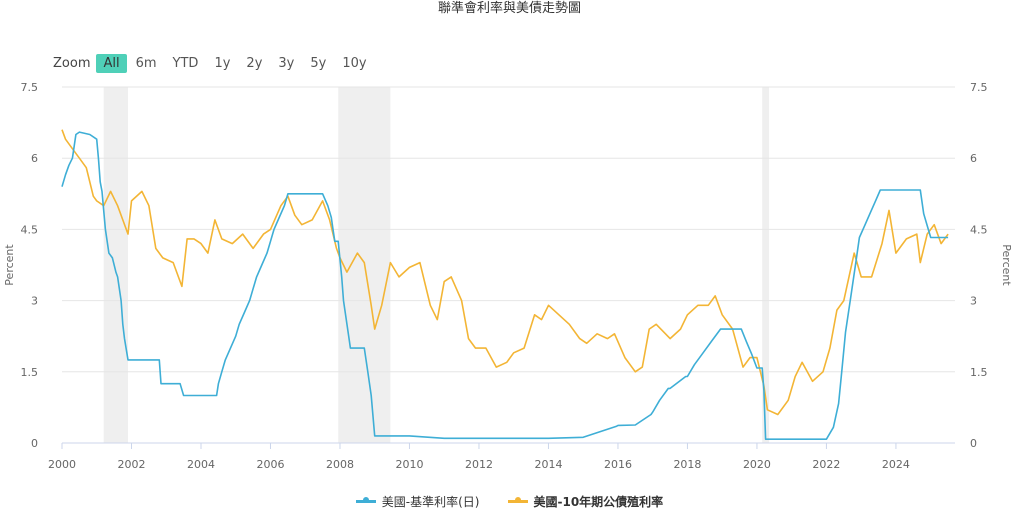  Describe the element at coordinates (365, 499) in the screenshot. I see `legend-swatch-fed-rate` at that location.